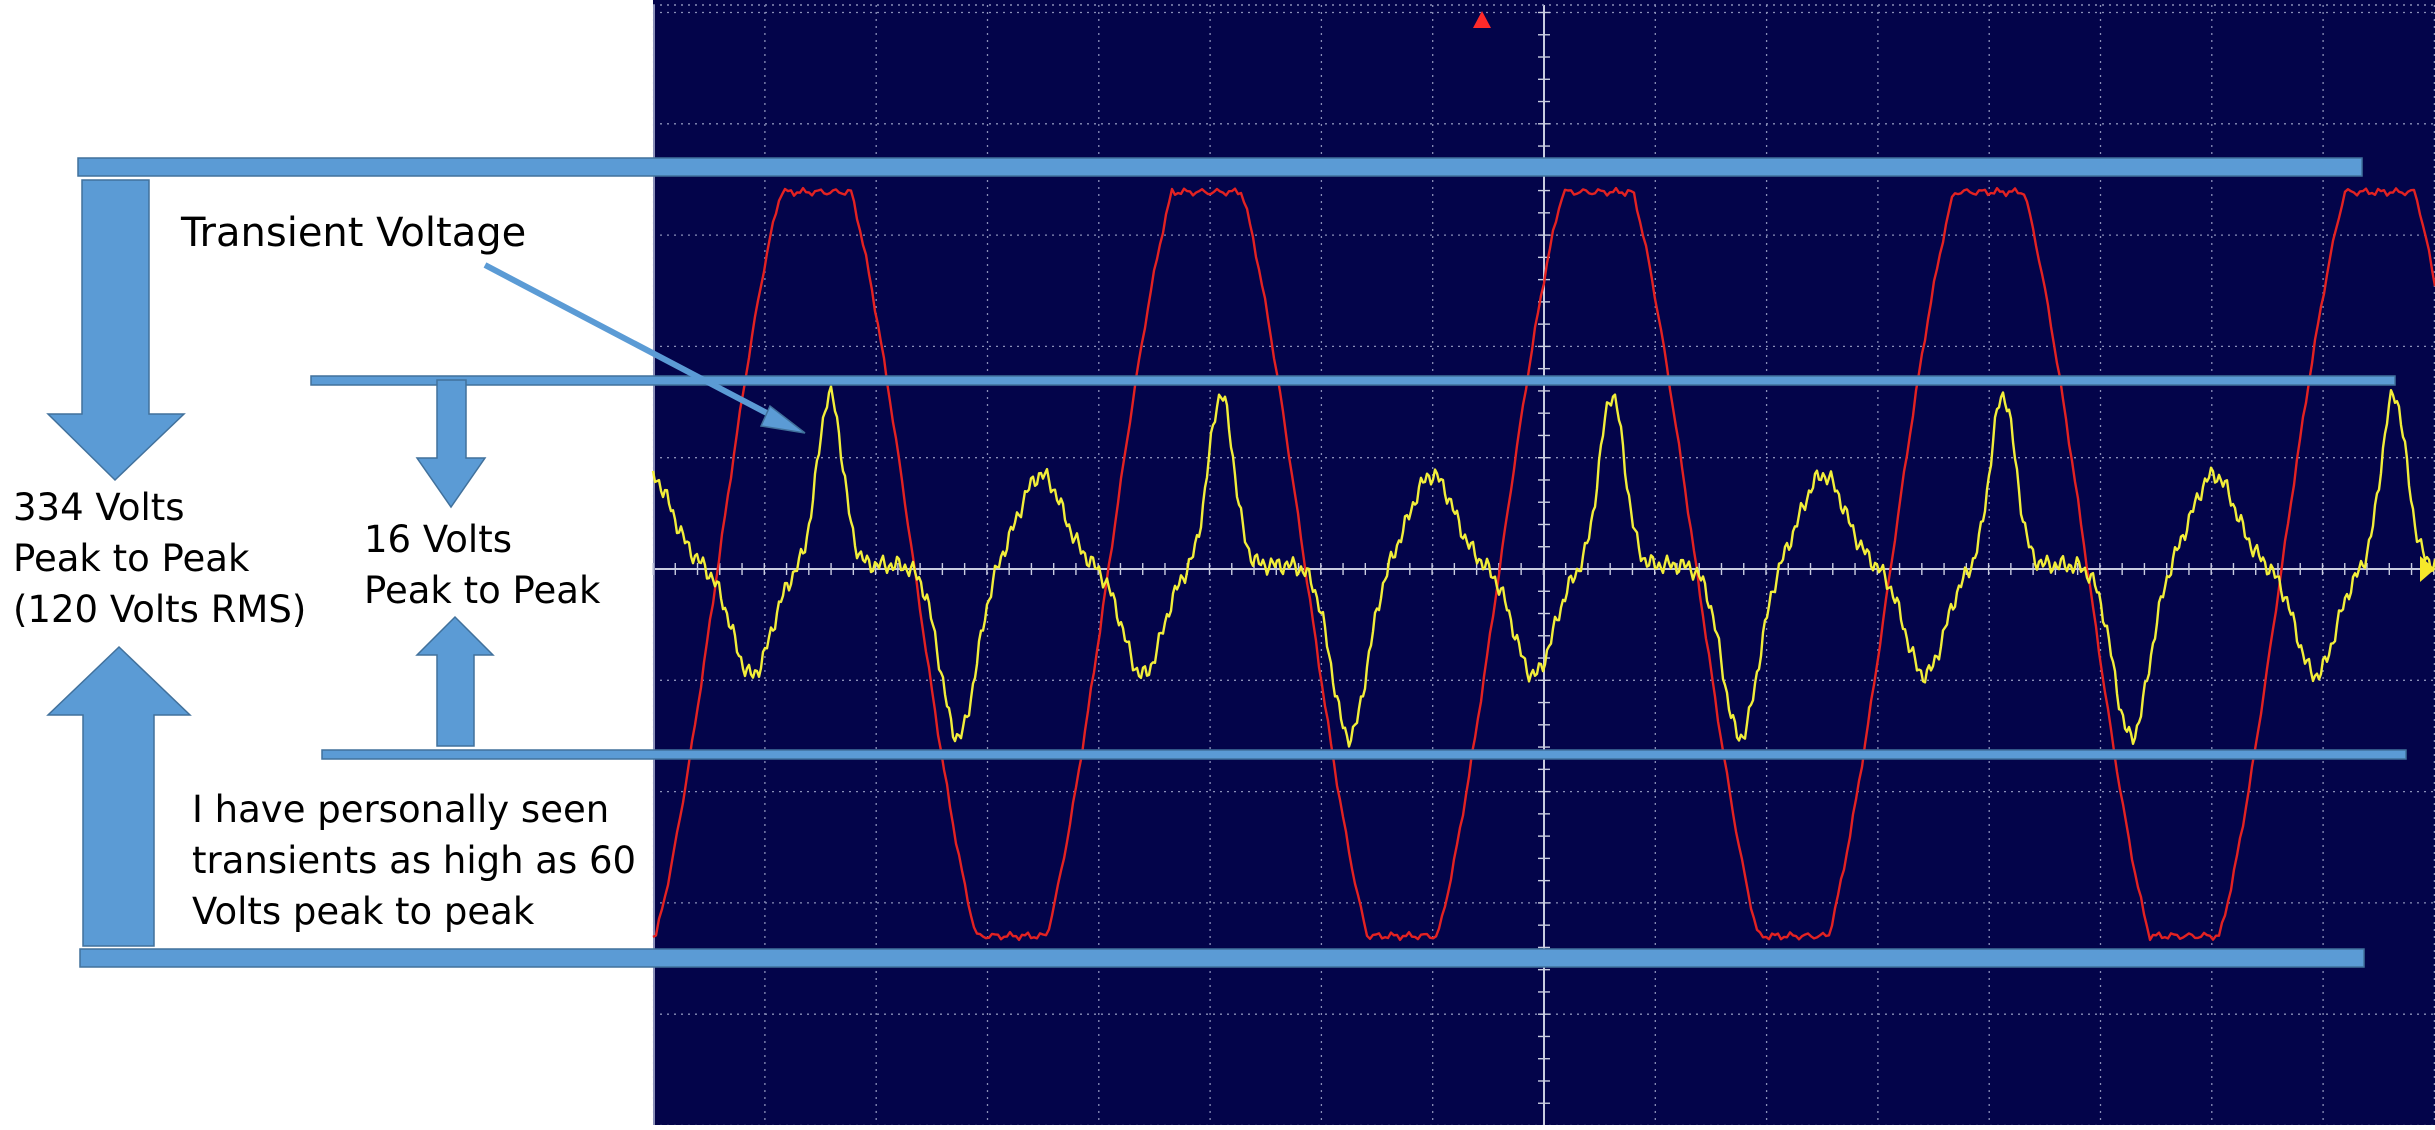 The image size is (2435, 1130). Describe the element at coordinates (131, 558) in the screenshot. I see `big-amplitude-line-2: Peak to Peak` at that location.